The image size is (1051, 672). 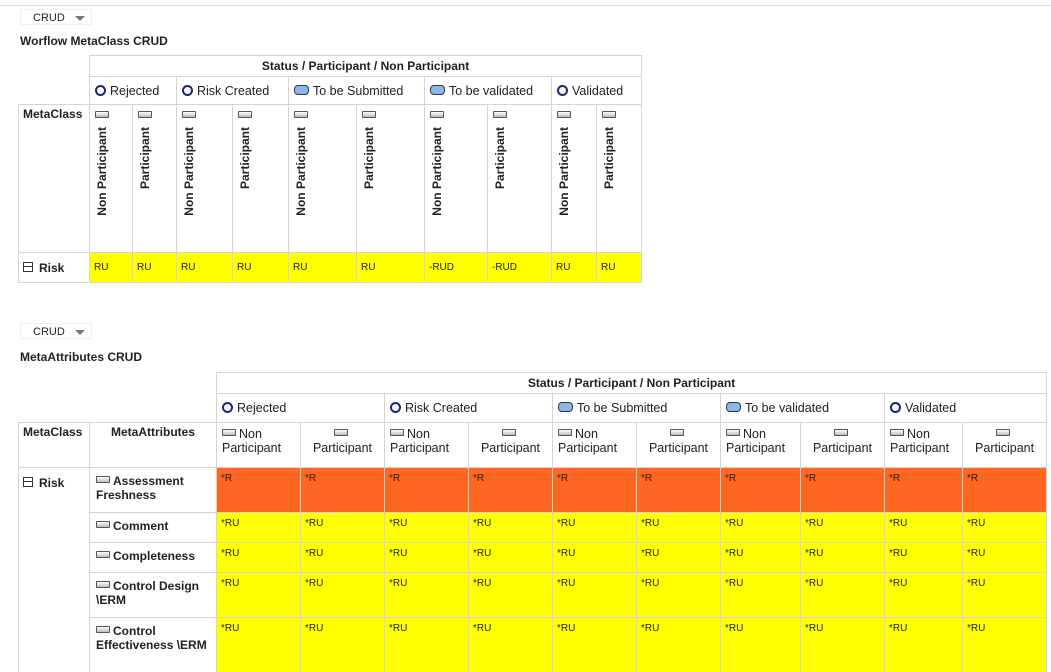 What do you see at coordinates (140, 488) in the screenshot?
I see `attribute-name: Assessment Freshness` at bounding box center [140, 488].